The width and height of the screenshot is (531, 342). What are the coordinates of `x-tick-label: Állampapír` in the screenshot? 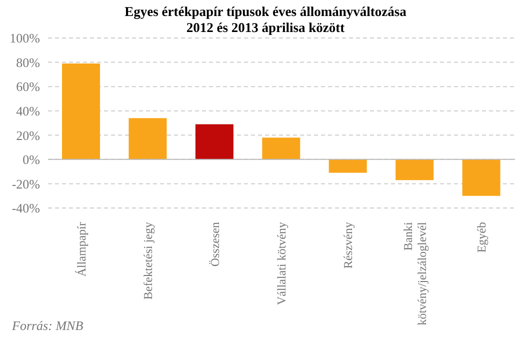 It's located at (81, 249).